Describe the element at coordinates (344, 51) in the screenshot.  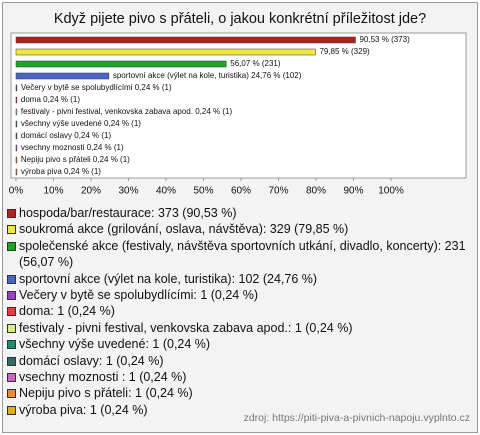
I see `value-label: 79,85 % (329)` at that location.